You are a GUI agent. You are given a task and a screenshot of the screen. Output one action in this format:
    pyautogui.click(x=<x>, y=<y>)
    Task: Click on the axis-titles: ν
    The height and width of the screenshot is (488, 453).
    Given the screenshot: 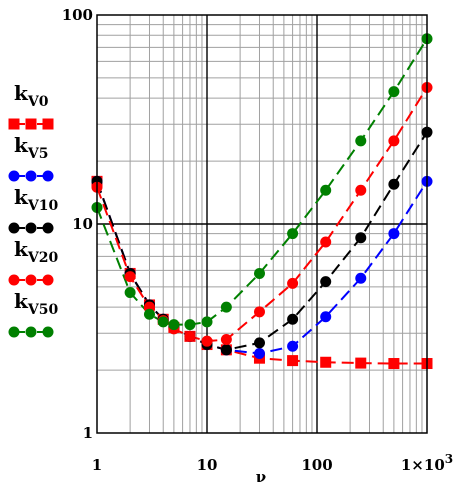 What is the action you would take?
    pyautogui.click(x=261, y=477)
    